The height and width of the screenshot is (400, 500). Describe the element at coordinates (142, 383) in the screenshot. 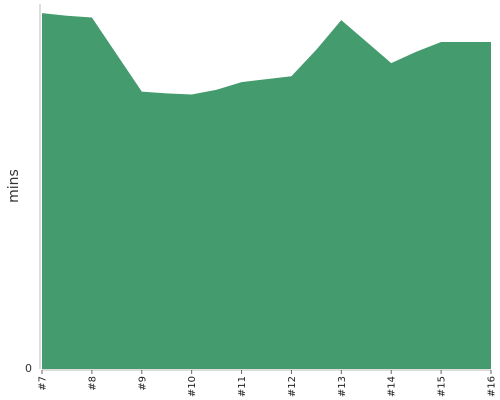

I see `x-tick-label: #9` at that location.